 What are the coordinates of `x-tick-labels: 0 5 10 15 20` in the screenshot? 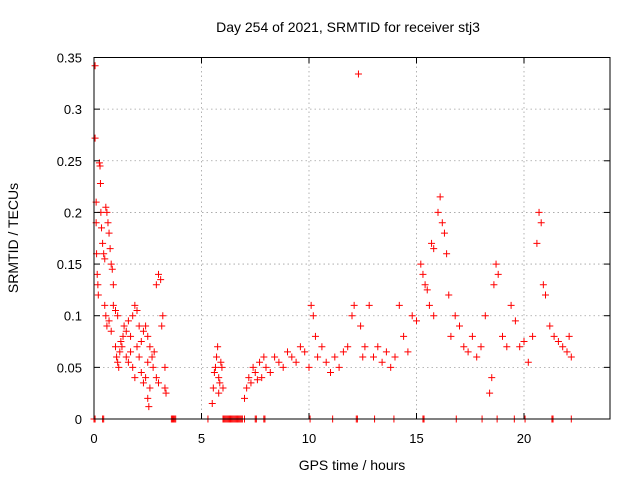 It's located at (310, 438).